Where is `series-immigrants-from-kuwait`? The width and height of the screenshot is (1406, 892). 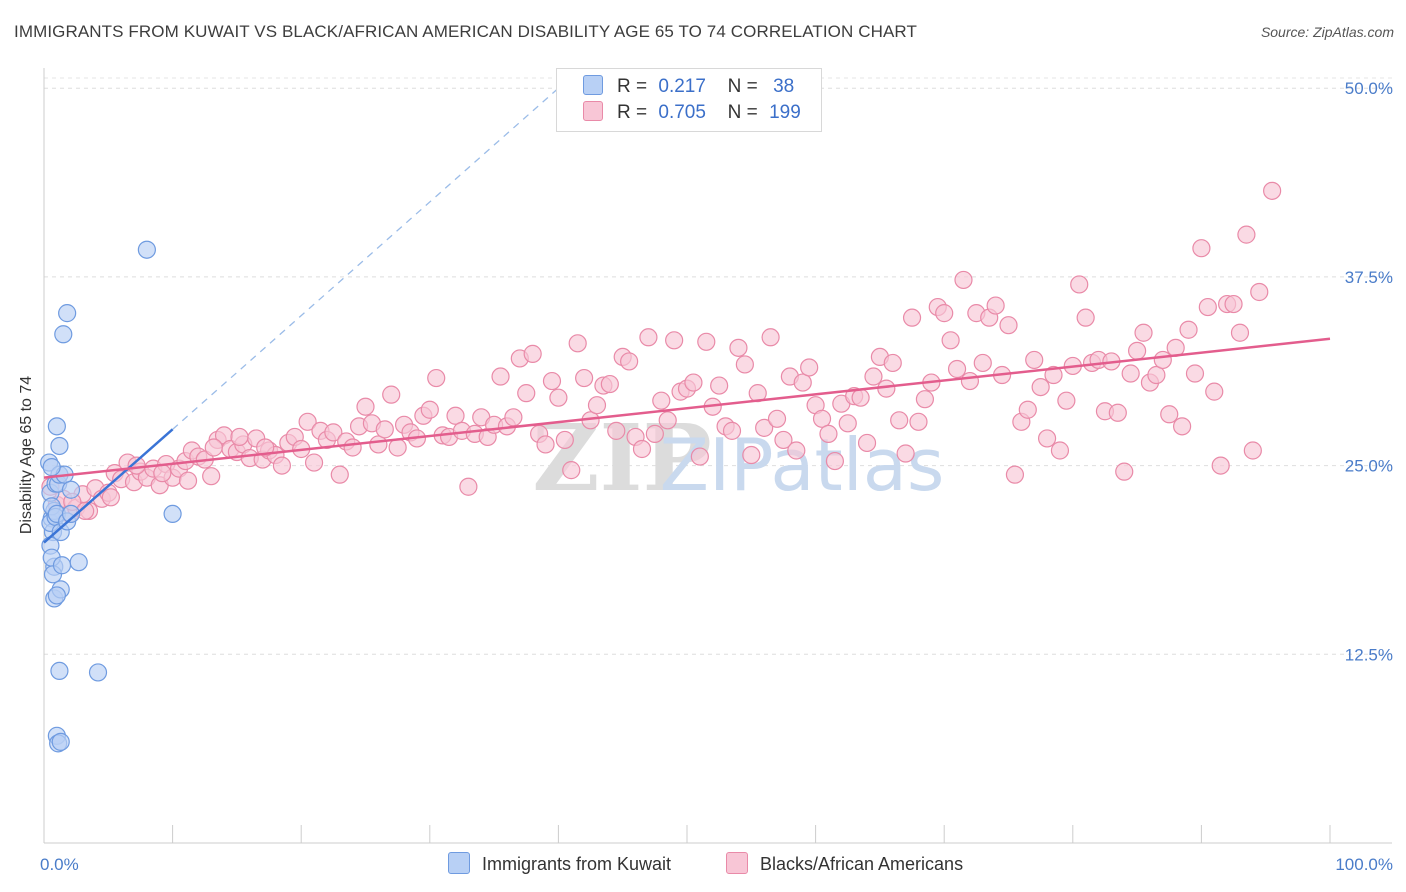 series-immigrants-from-kuwait is located at coordinates (111, 496).